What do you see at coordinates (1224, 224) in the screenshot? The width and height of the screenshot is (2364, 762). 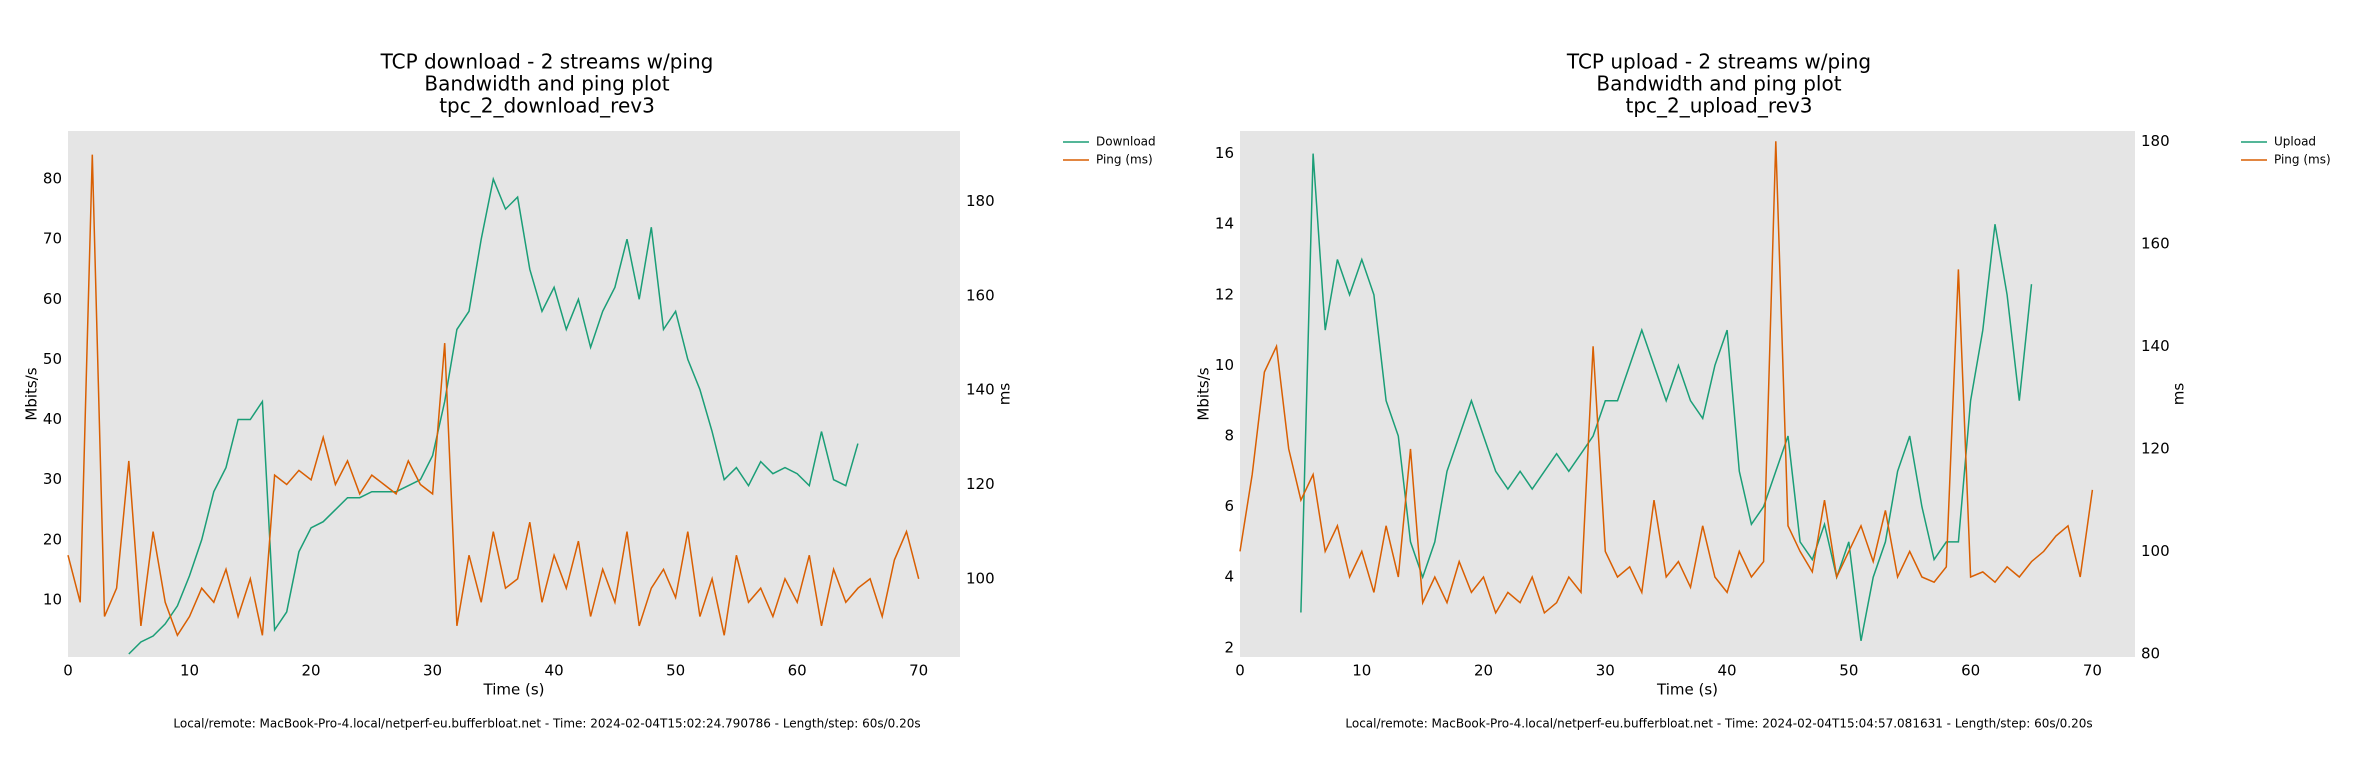 I see `y-tick-label: 14` at bounding box center [1224, 224].